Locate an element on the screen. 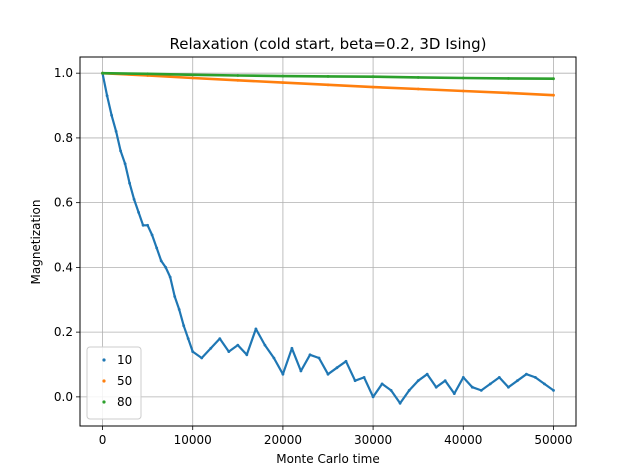 Image resolution: width=640 pixels, height=476 pixels. y-tick-label: 0.0 is located at coordinates (63, 397).